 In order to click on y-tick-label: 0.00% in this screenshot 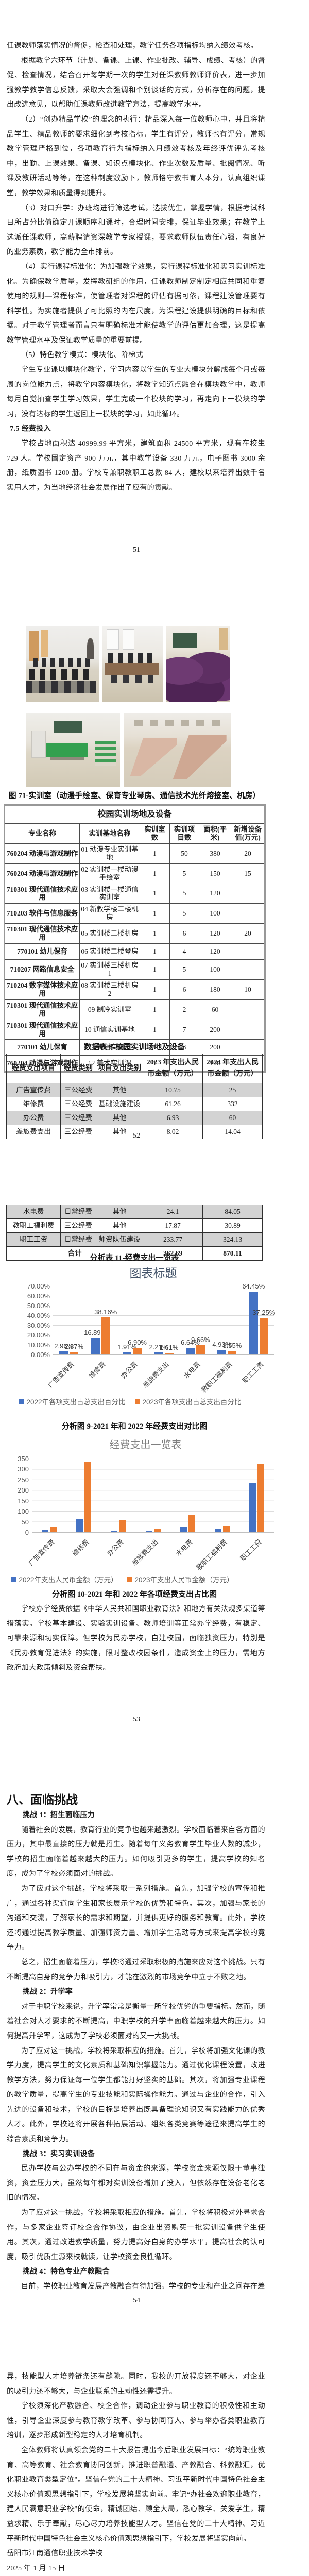, I will do `click(41, 1355)`.